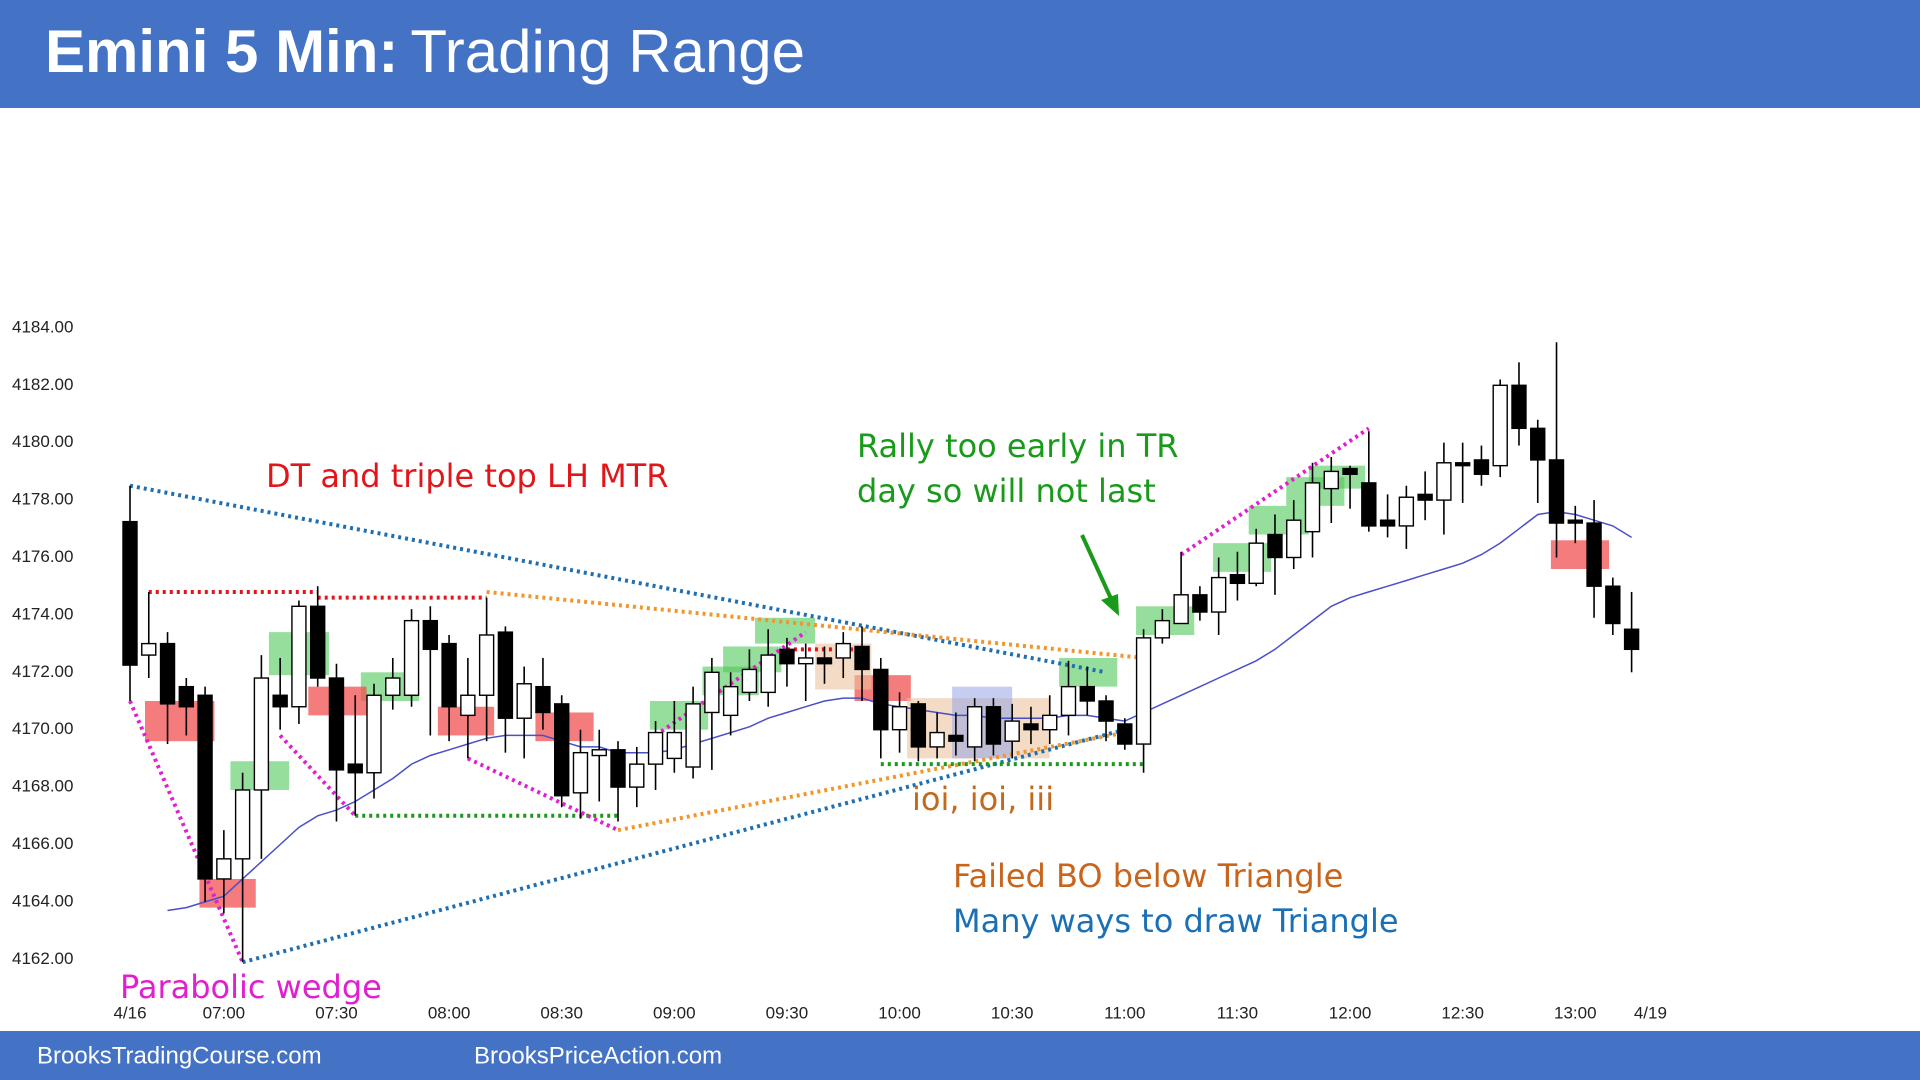 The width and height of the screenshot is (1920, 1080). Describe the element at coordinates (607, 51) in the screenshot. I see `subtitle: Trading Range` at that location.